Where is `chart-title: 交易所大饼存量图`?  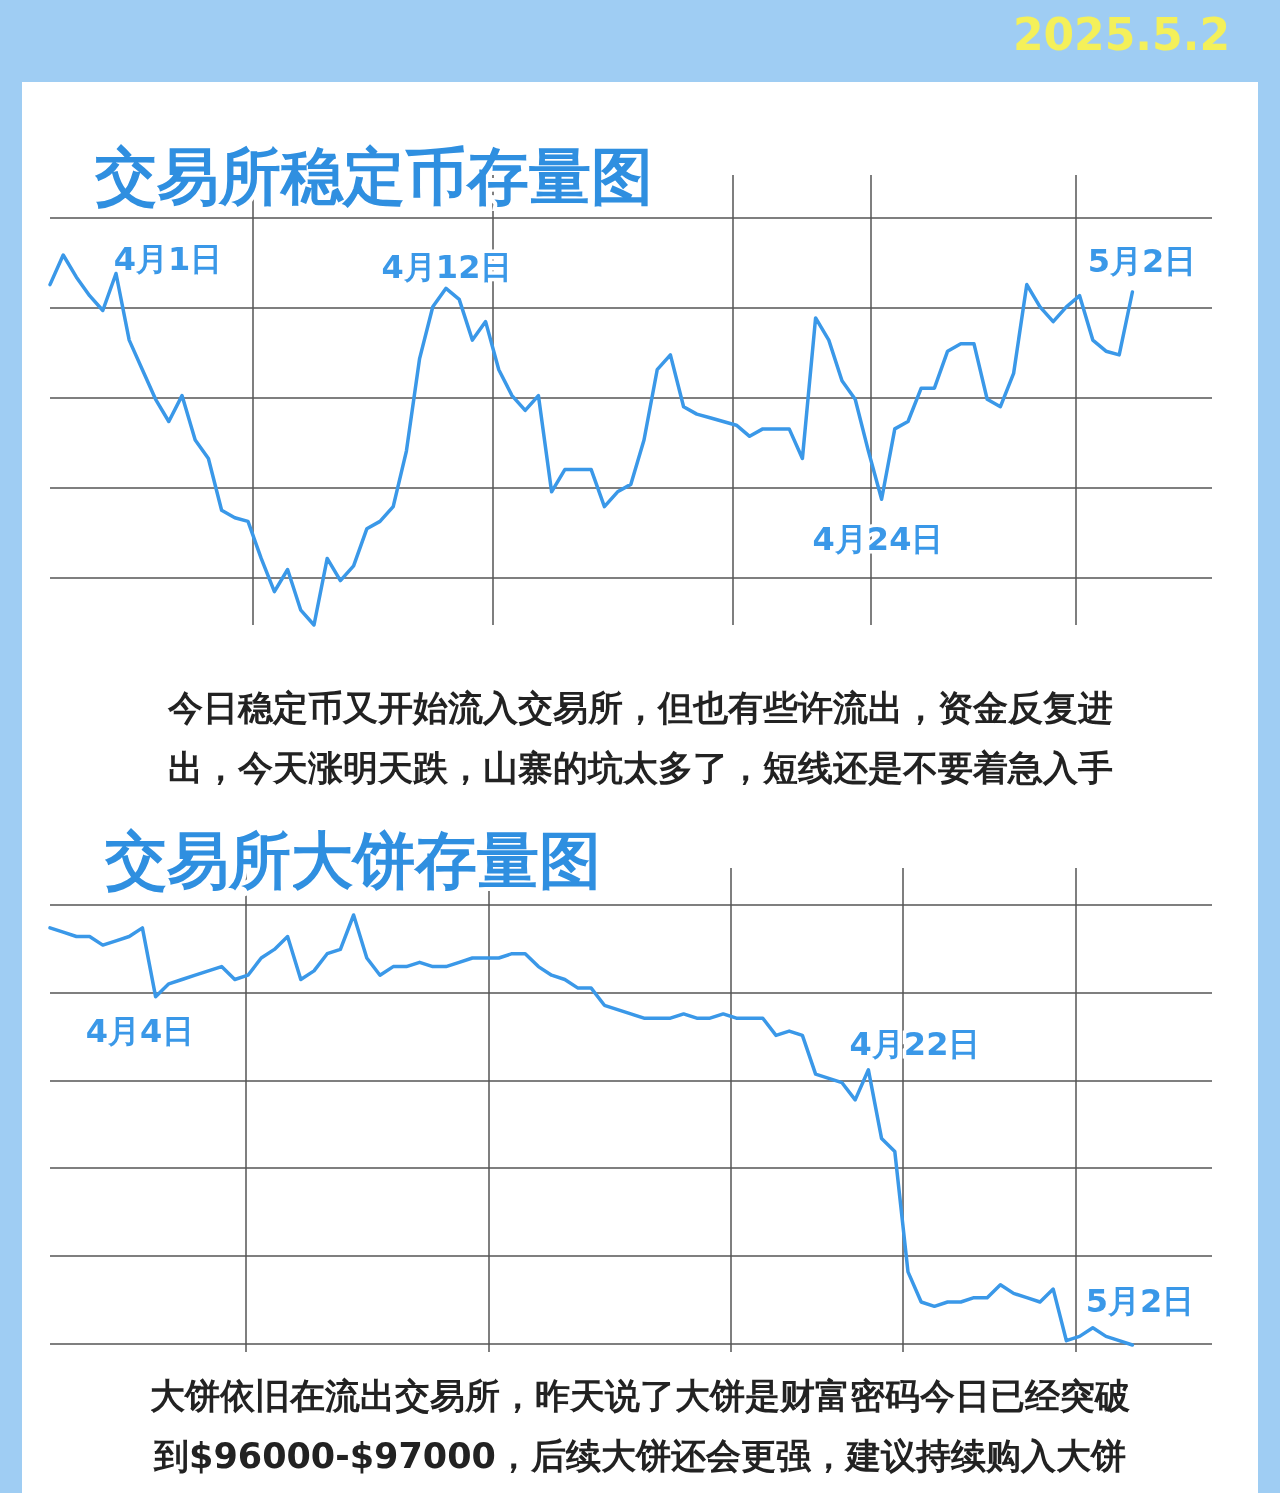 chart-title: 交易所大饼存量图 is located at coordinates (352, 860).